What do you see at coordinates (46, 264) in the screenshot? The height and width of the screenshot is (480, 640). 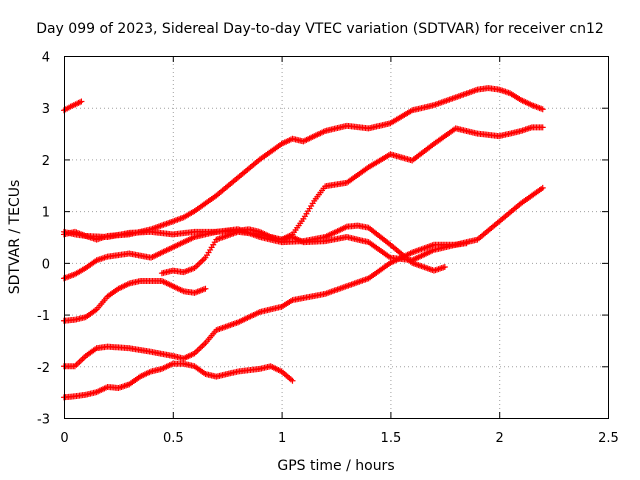 I see `y-tick-label: 0` at bounding box center [46, 264].